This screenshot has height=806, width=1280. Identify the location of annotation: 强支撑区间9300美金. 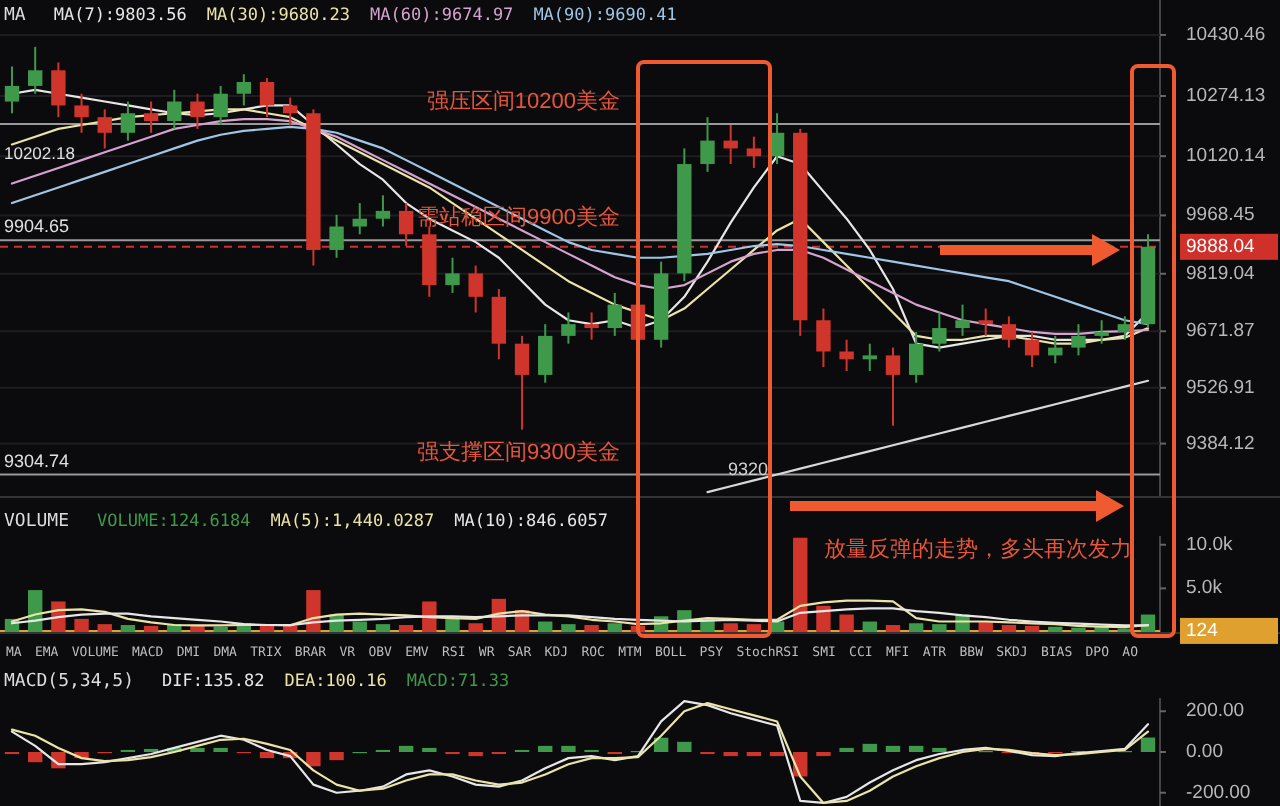
(518, 451).